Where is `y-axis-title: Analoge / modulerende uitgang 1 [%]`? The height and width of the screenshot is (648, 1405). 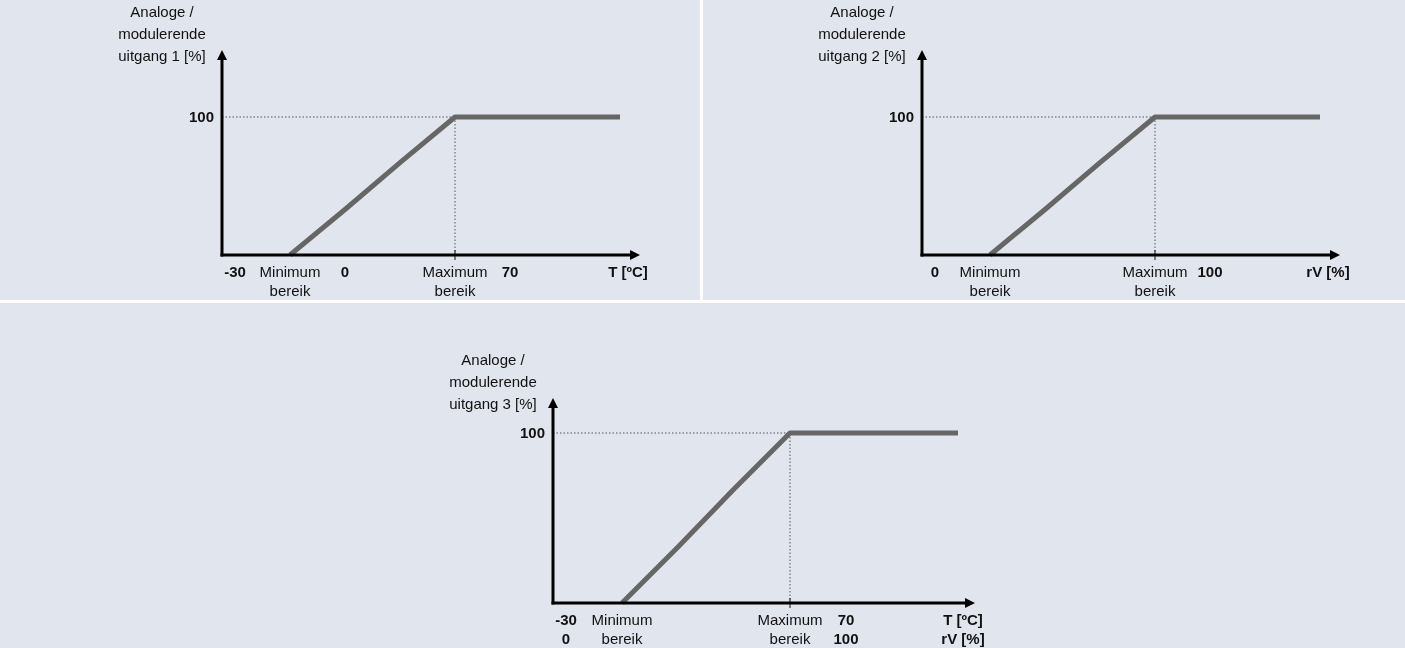 y-axis-title: Analoge / modulerende uitgang 1 [%] is located at coordinates (162, 33).